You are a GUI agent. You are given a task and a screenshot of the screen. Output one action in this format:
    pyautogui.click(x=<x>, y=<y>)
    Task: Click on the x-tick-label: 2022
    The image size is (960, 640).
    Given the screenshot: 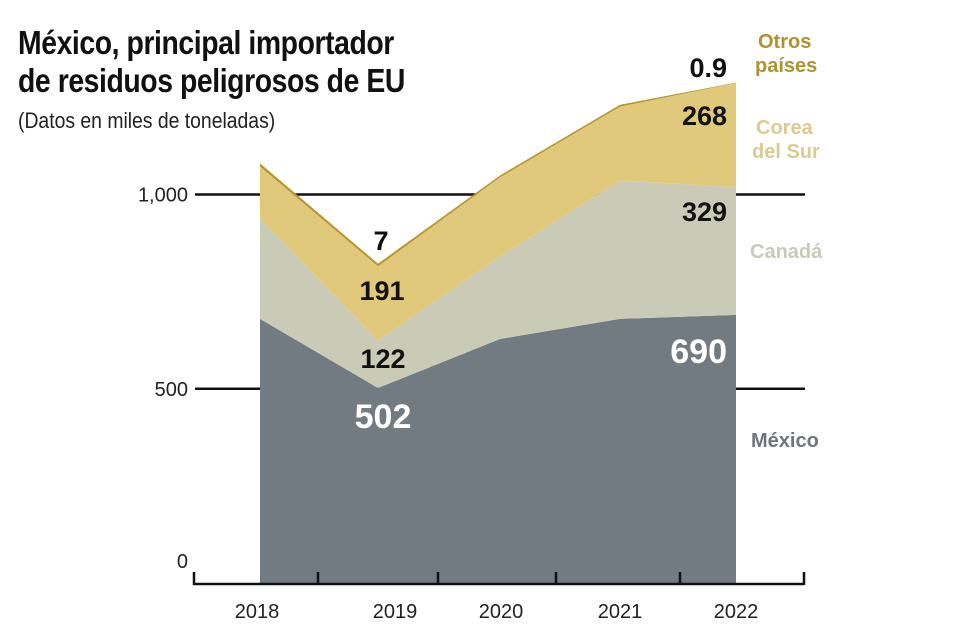 What is the action you would take?
    pyautogui.click(x=736, y=612)
    